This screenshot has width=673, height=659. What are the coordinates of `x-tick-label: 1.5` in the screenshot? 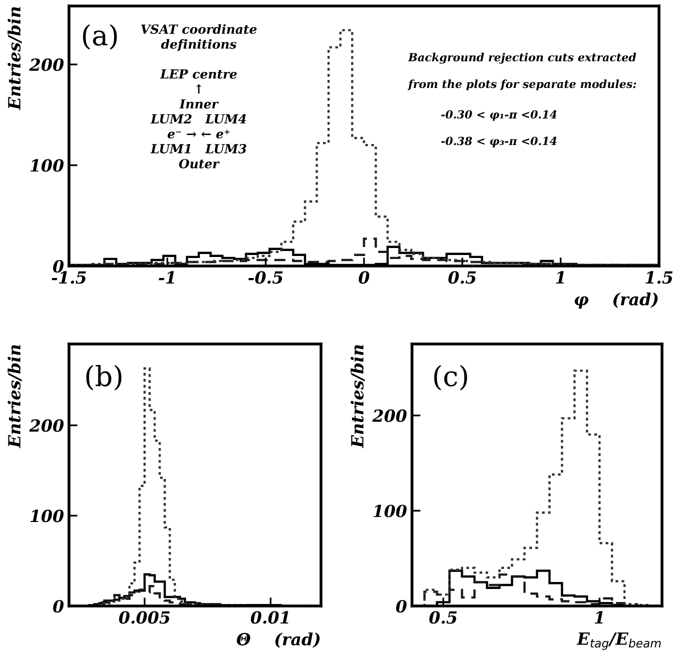 It's located at (659, 277).